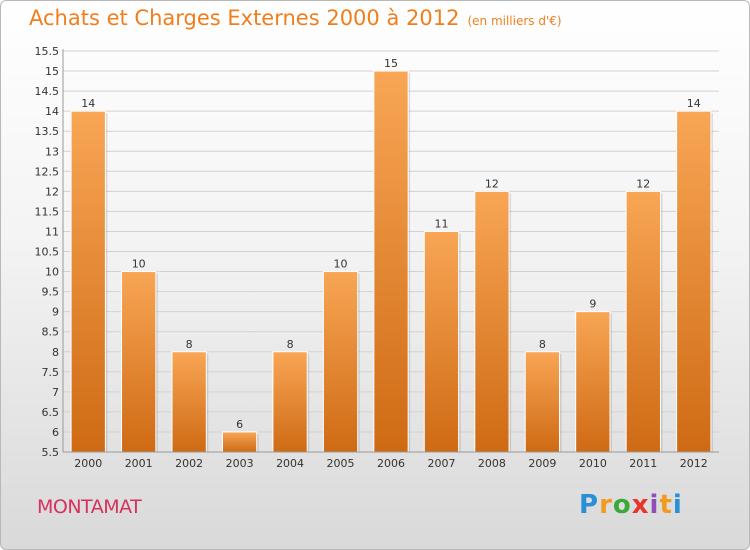 This screenshot has width=750, height=550. Describe the element at coordinates (88, 463) in the screenshot. I see `x-tick-label: 2000` at that location.